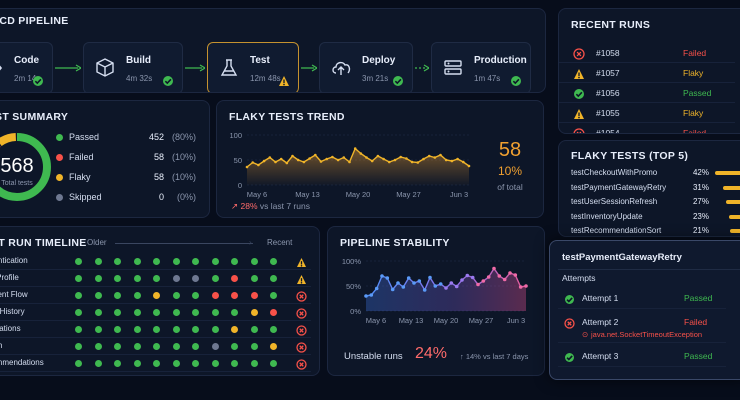 Image resolution: width=740 pixels, height=400 pixels. What do you see at coordinates (253, 67) in the screenshot?
I see `stage-test: Test 12m 48s` at bounding box center [253, 67].